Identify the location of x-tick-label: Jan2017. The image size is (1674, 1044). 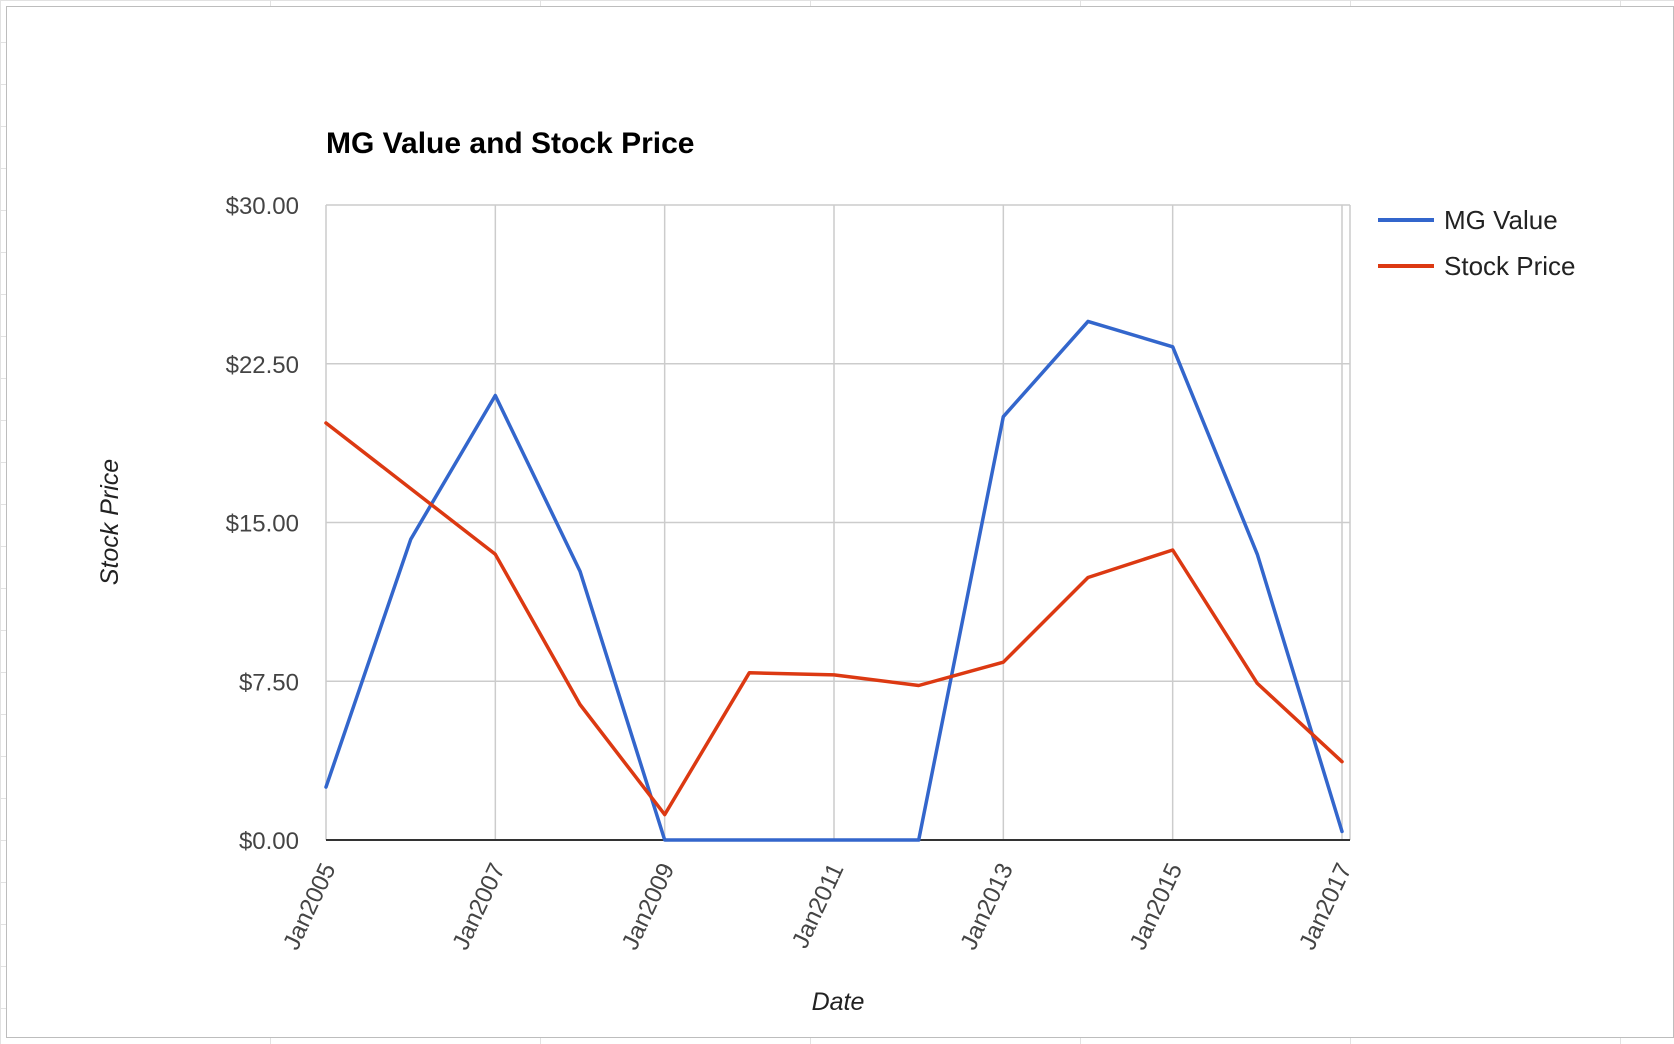
(1325, 906).